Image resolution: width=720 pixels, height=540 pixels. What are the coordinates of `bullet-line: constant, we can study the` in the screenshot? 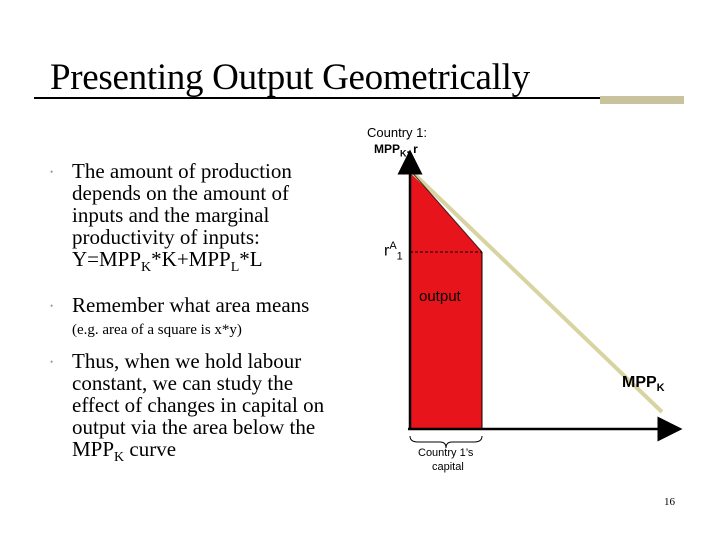 It's located at (183, 383).